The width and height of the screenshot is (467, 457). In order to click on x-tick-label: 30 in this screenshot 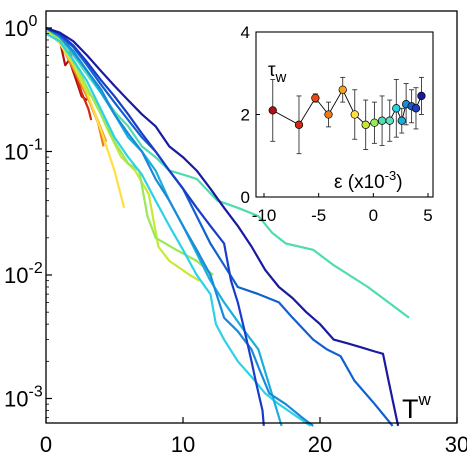, I will do `click(456, 444)`.